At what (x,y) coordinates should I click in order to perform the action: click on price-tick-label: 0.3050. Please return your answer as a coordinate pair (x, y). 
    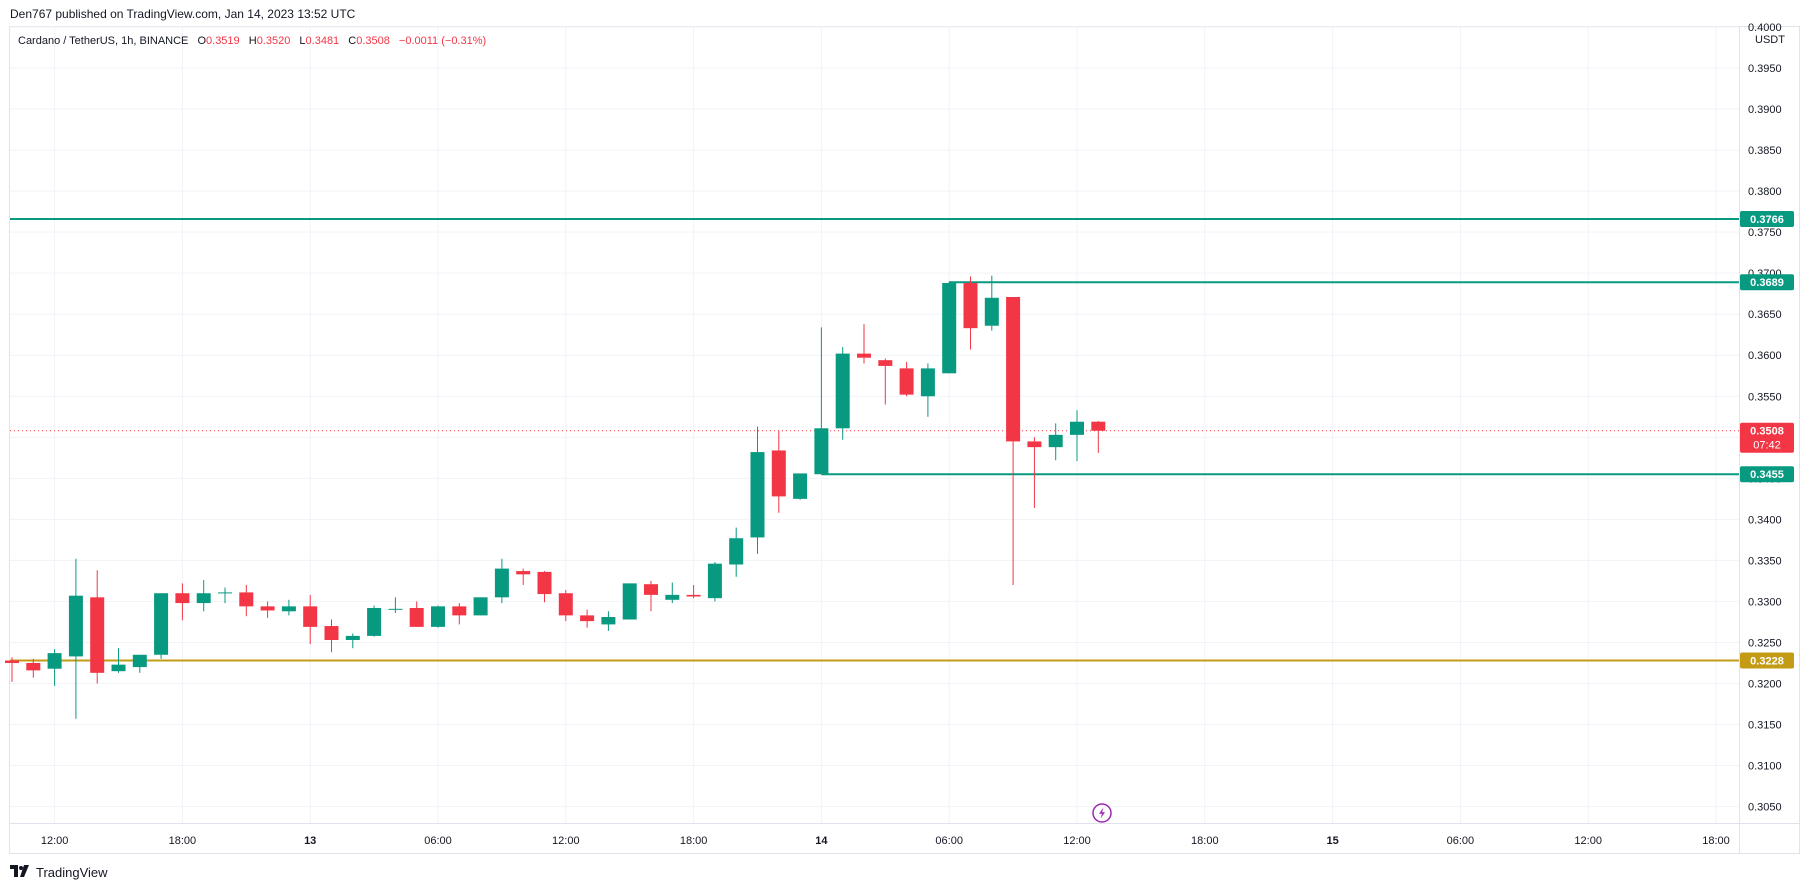
    Looking at the image, I should click on (1765, 808).